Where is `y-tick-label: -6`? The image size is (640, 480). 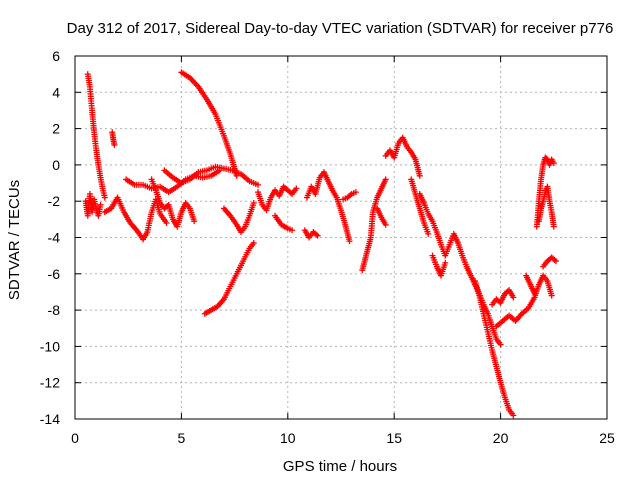 y-tick-label: -6 is located at coordinates (54, 274).